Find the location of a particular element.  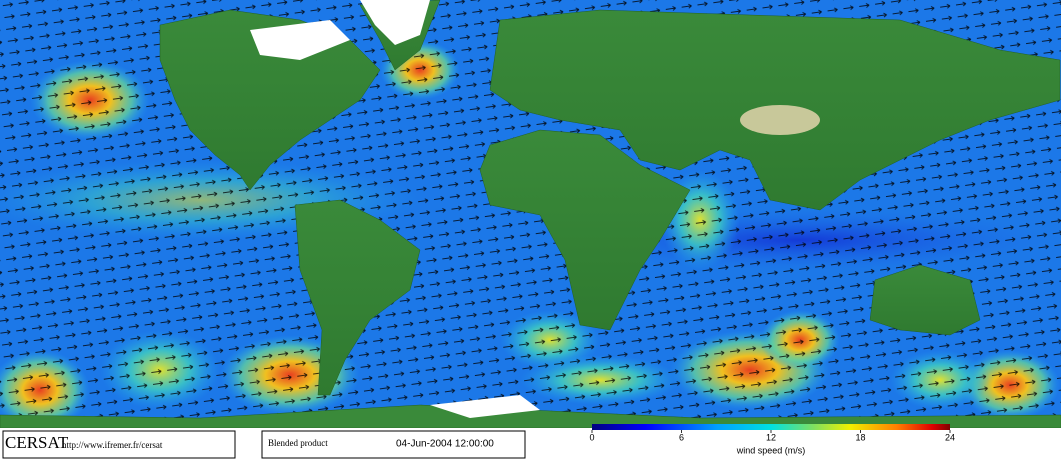

logo: CERSAT is located at coordinates (37, 442).